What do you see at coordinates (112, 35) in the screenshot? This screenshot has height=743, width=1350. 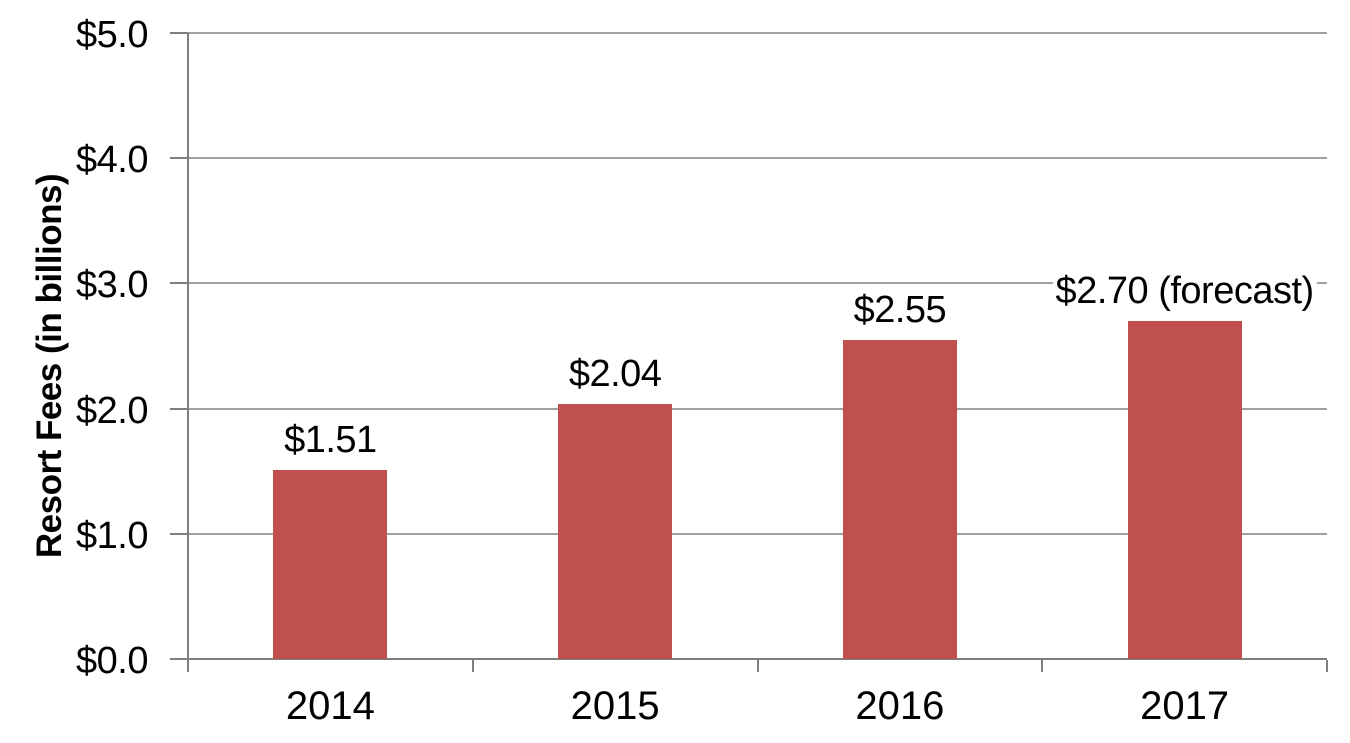 I see `y-axis-tick-label: $5.0` at bounding box center [112, 35].